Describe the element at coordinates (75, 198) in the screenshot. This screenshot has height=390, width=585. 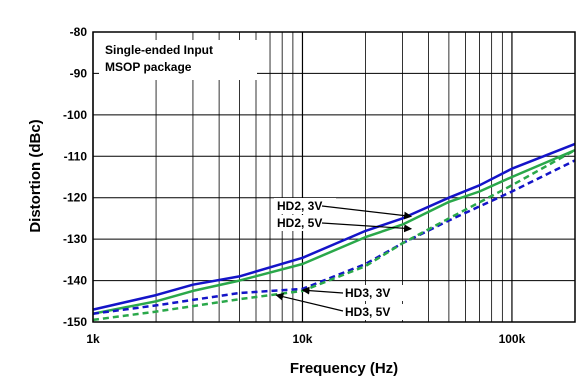
I see `y-tick-label: -120` at that location.